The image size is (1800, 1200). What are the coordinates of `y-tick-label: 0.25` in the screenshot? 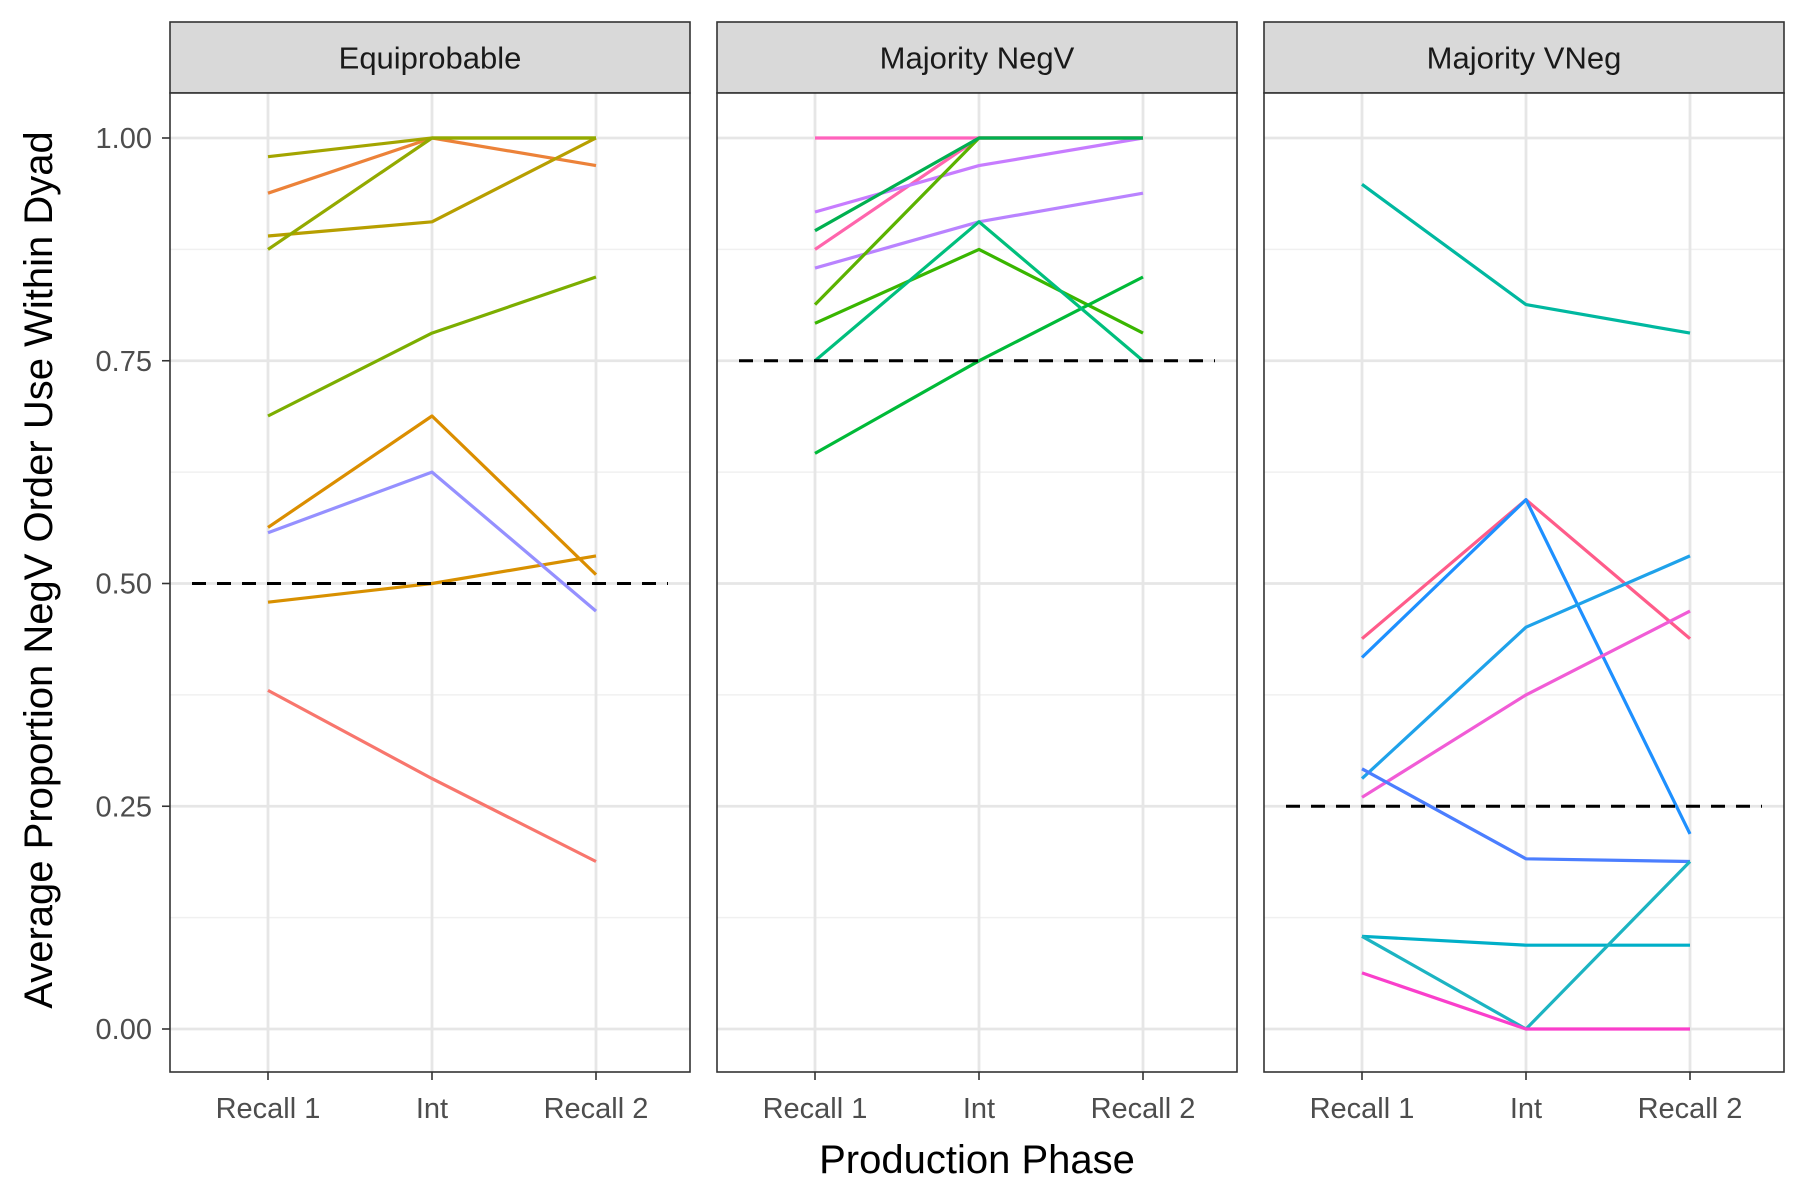 It's located at (124, 807).